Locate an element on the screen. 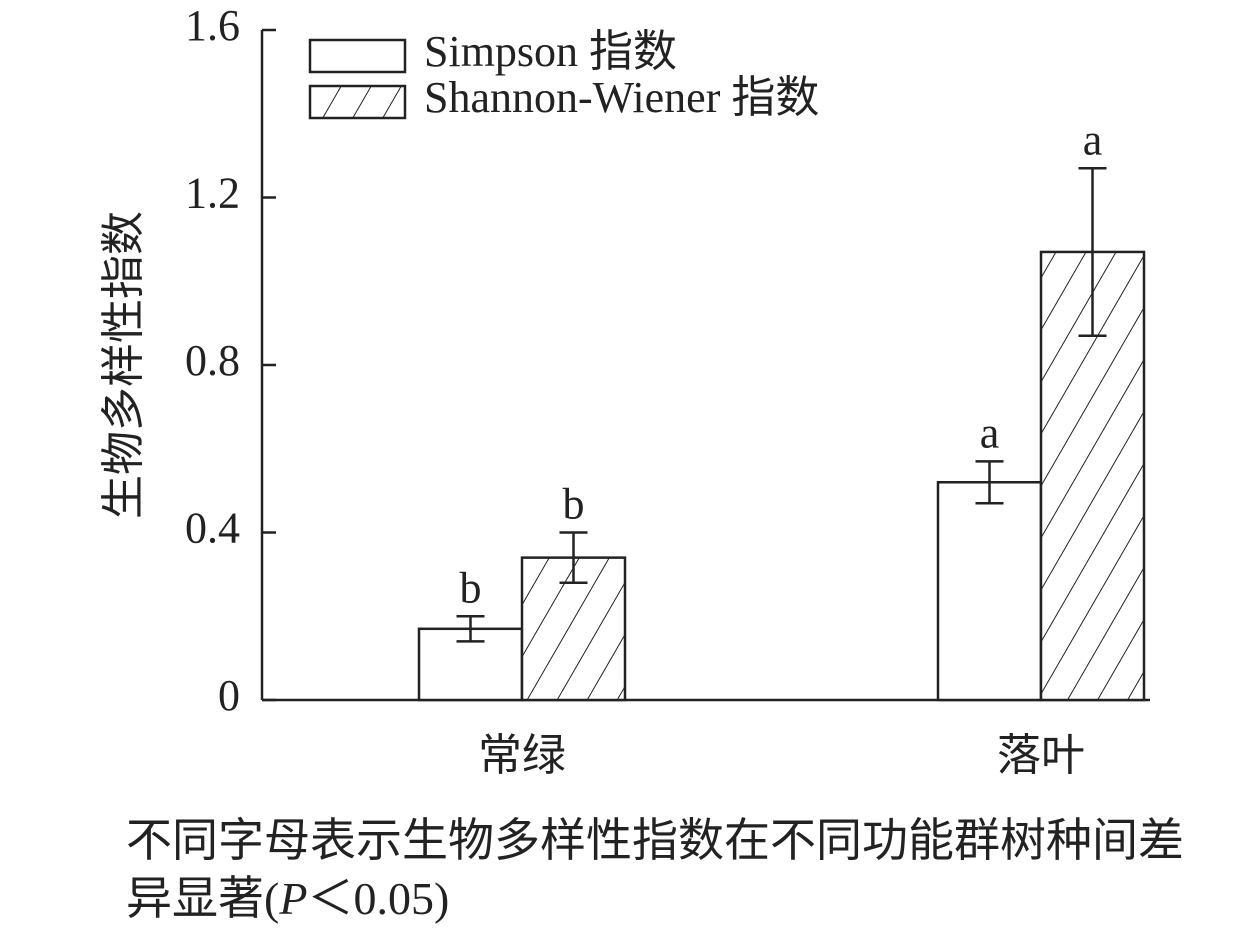 The height and width of the screenshot is (940, 1260). legend-label: Shannon-Wiener 指数 is located at coordinates (621, 97).